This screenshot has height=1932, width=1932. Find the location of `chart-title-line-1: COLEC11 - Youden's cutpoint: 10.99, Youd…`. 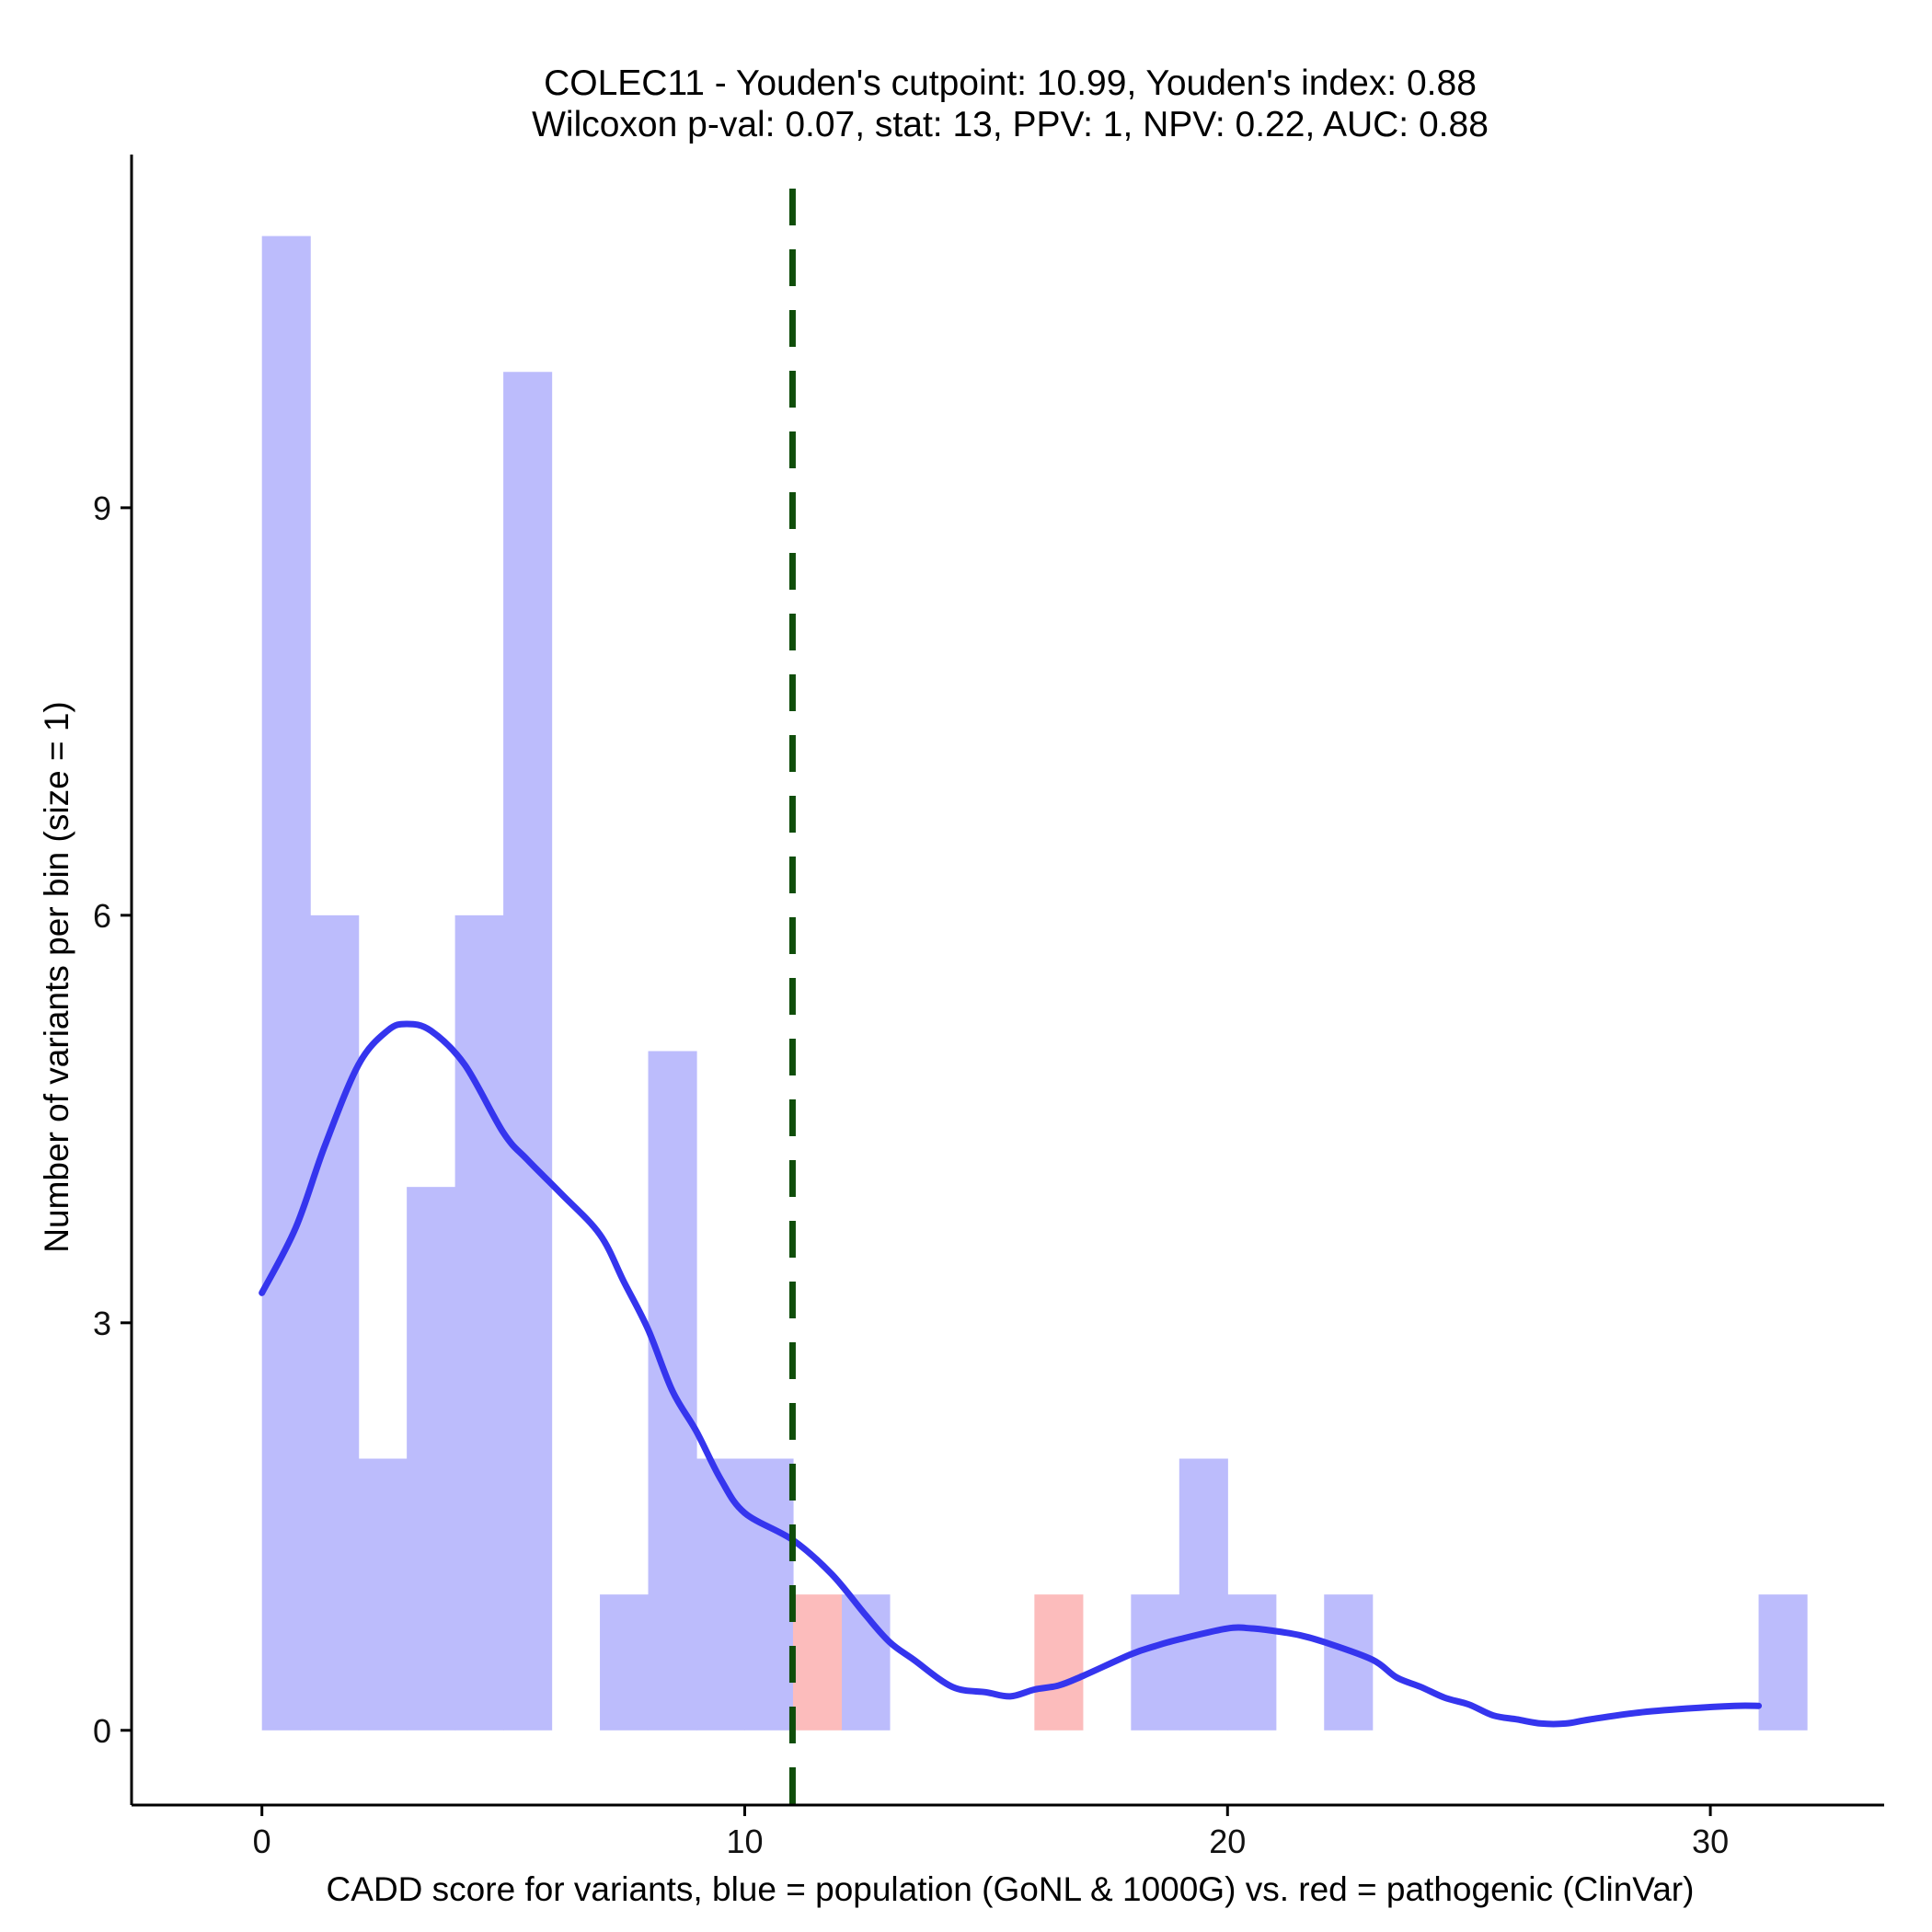

chart-title-line-1: COLEC11 - Youden's cutpoint: 10.99, Youd… is located at coordinates (1010, 83).